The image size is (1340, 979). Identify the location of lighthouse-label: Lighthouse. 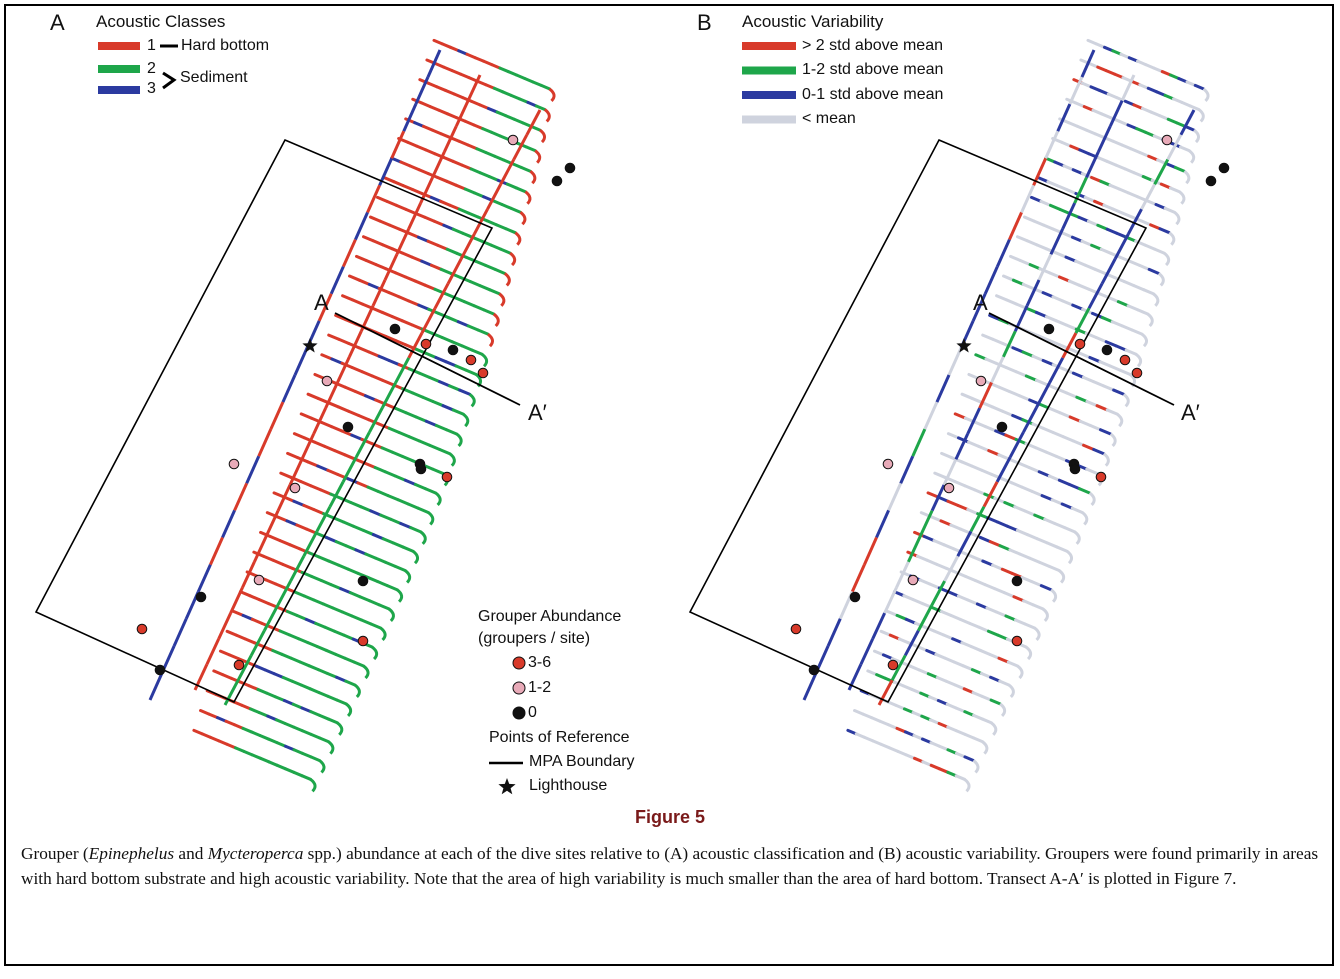
(568, 785).